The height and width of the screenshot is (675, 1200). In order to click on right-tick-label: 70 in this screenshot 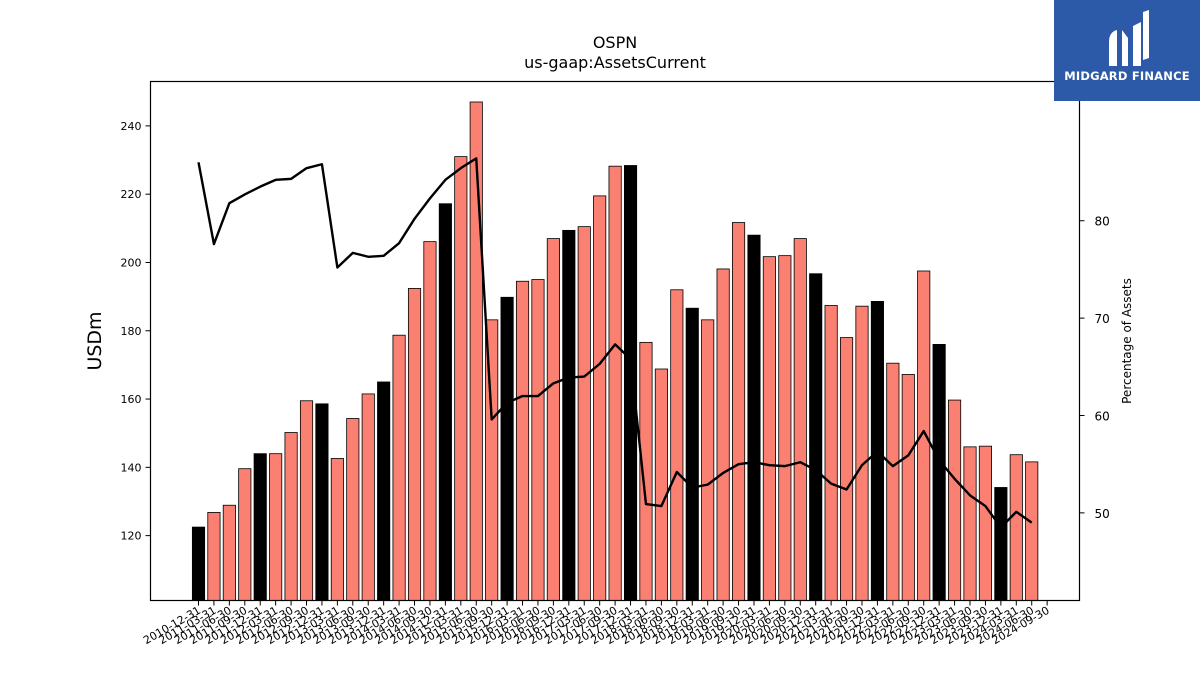, I will do `click(1102, 319)`.